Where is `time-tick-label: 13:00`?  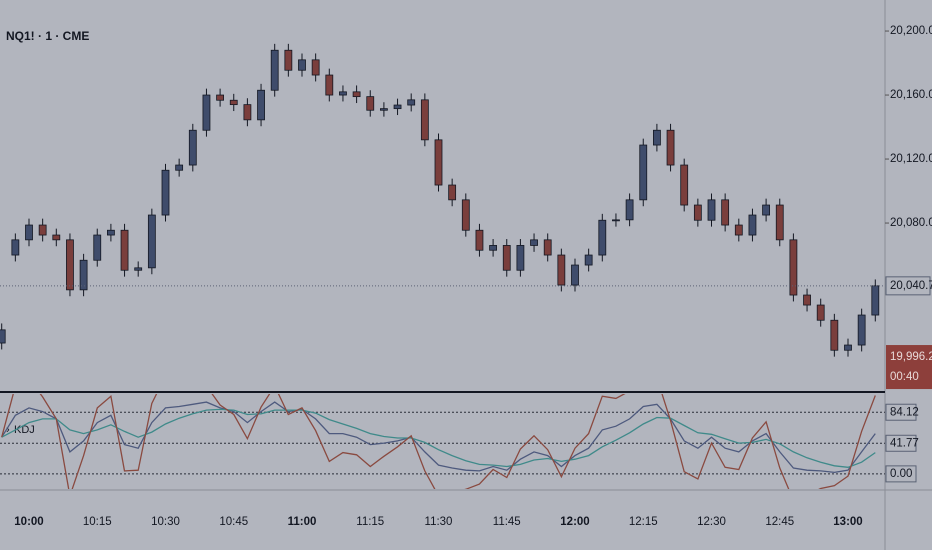
time-tick-label: 13:00 is located at coordinates (847, 522).